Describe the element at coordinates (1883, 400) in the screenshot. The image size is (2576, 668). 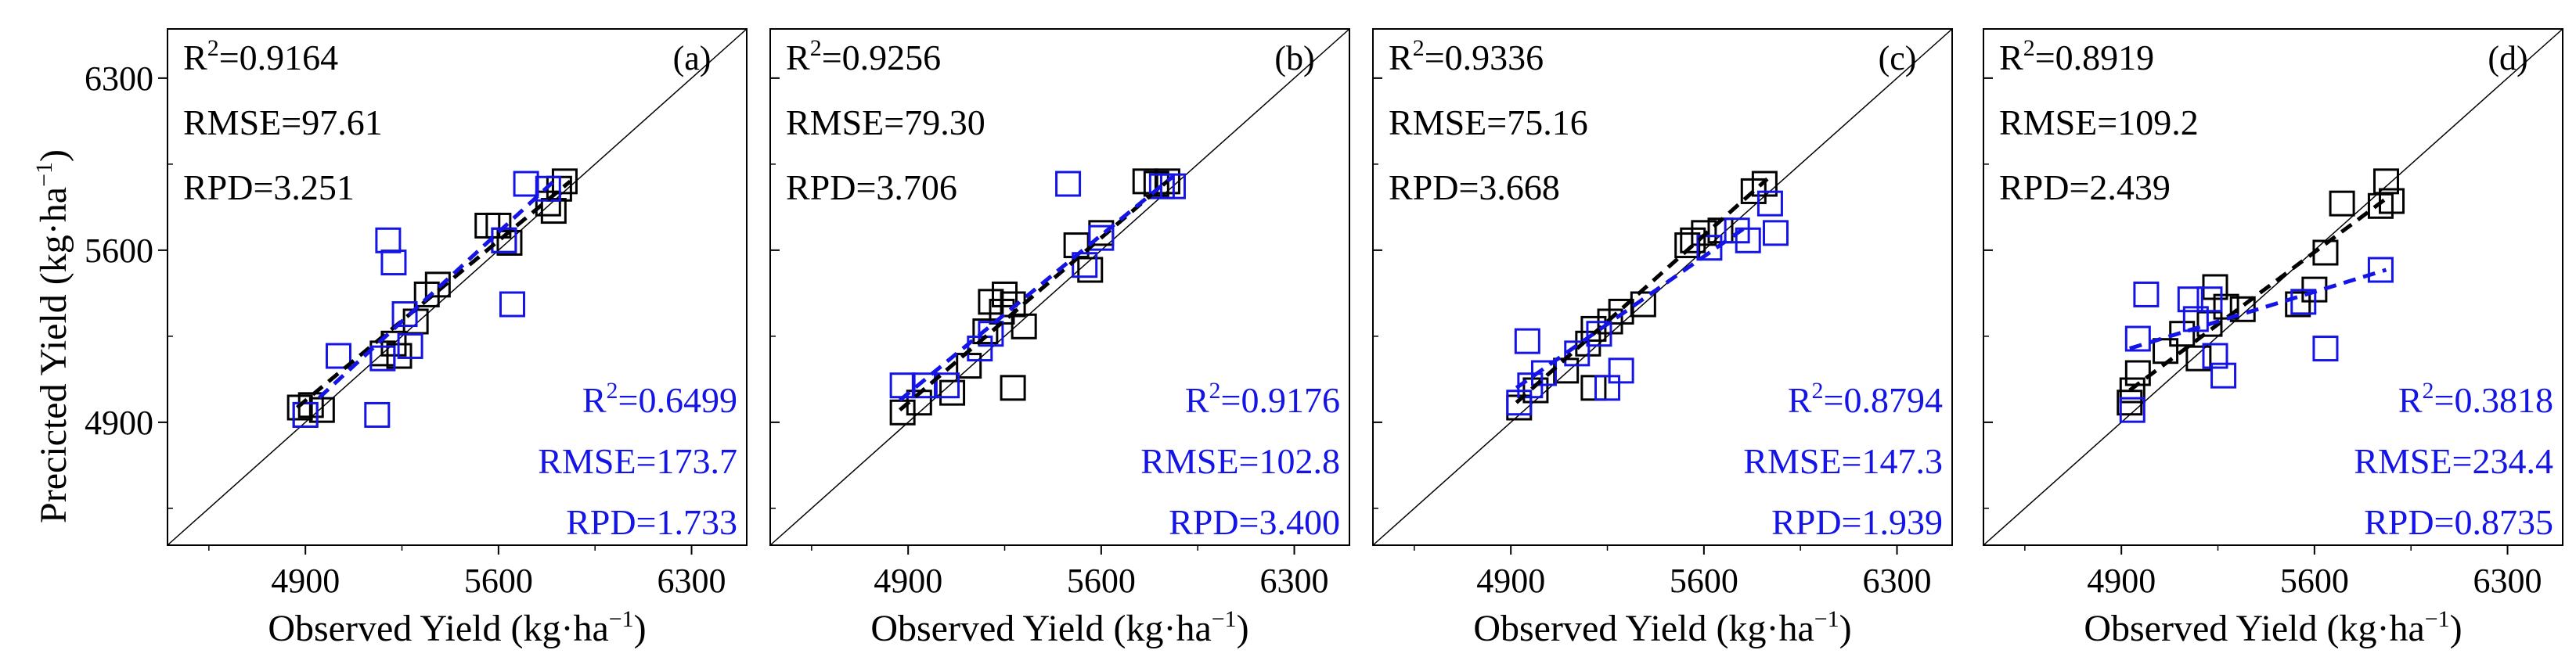
I see `validation-r2-value: =0.8794` at that location.